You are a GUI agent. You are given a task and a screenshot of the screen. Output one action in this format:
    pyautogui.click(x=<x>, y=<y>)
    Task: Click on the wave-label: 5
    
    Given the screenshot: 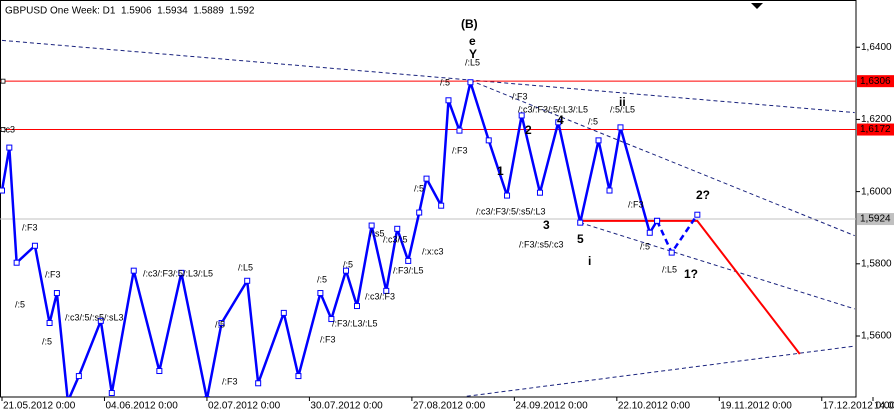 What is the action you would take?
    pyautogui.click(x=580, y=239)
    